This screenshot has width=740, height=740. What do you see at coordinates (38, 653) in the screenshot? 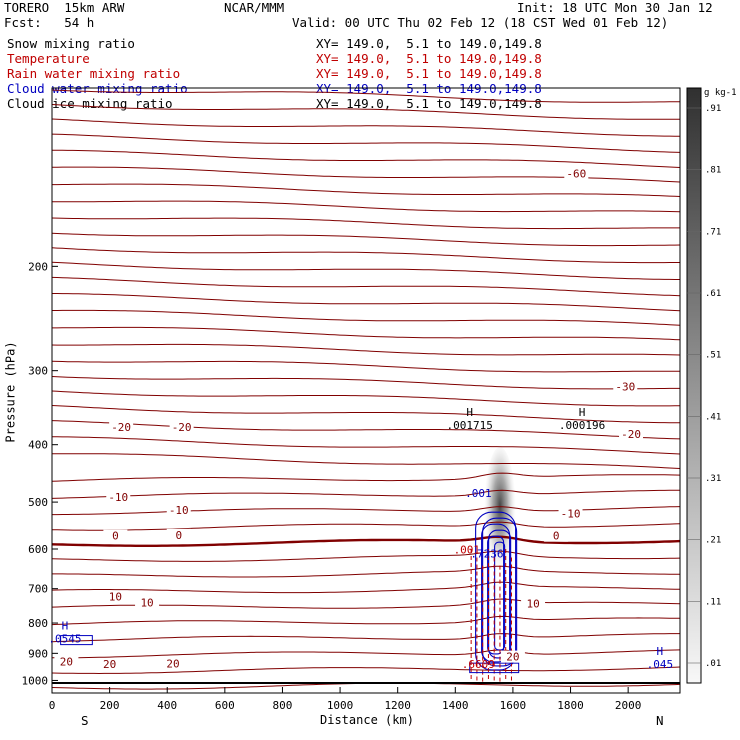
I see `y-tick-label: 900` at bounding box center [38, 653].